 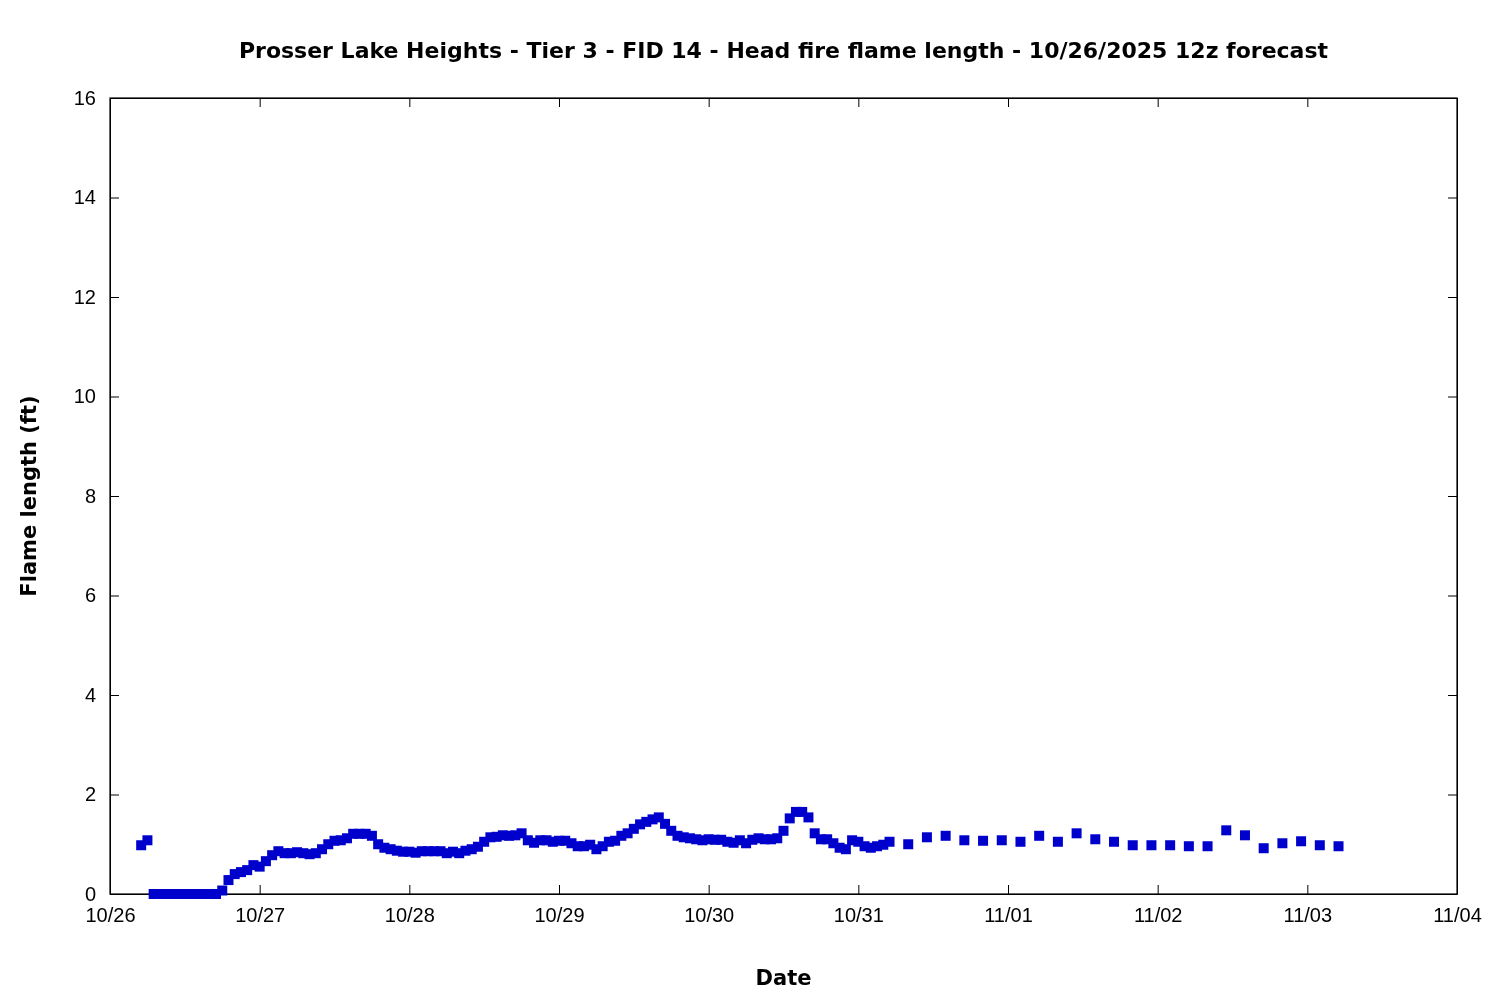 I want to click on x-tick-label: 11/02, so click(x=1158, y=915).